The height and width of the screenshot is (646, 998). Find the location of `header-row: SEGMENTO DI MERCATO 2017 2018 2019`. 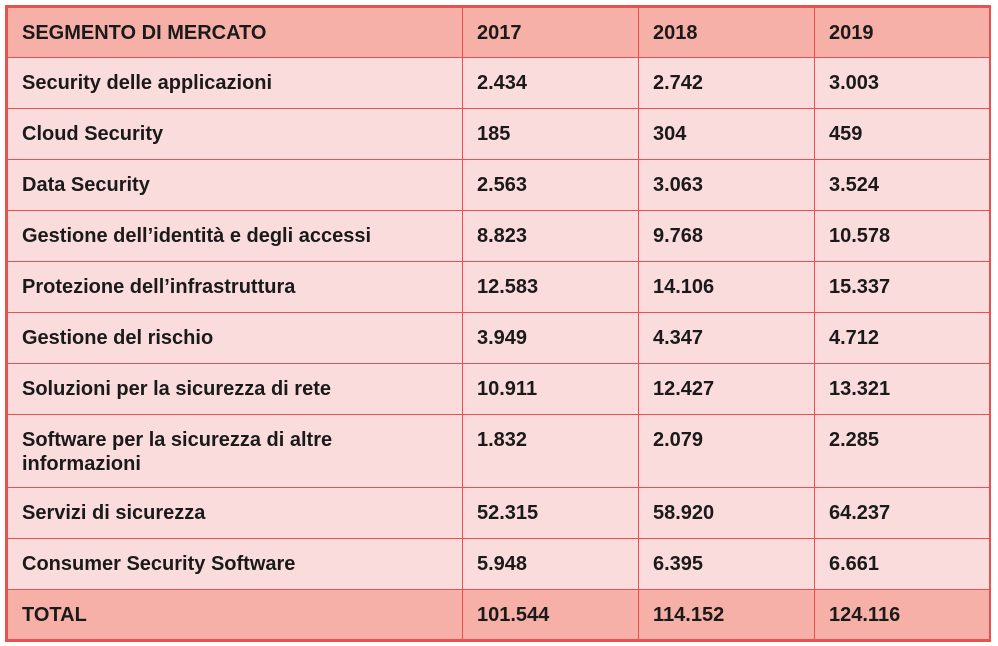

header-row: SEGMENTO DI MERCATO 2017 2018 2019 is located at coordinates (498, 32).